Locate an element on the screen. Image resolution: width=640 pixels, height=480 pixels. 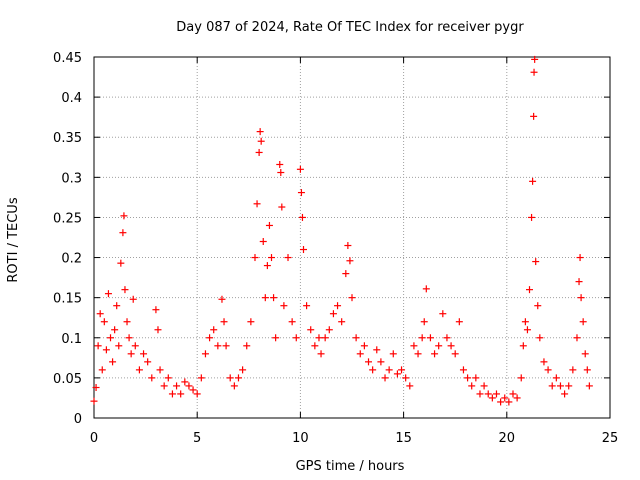
x-tick-label: 0 is located at coordinates (94, 438).